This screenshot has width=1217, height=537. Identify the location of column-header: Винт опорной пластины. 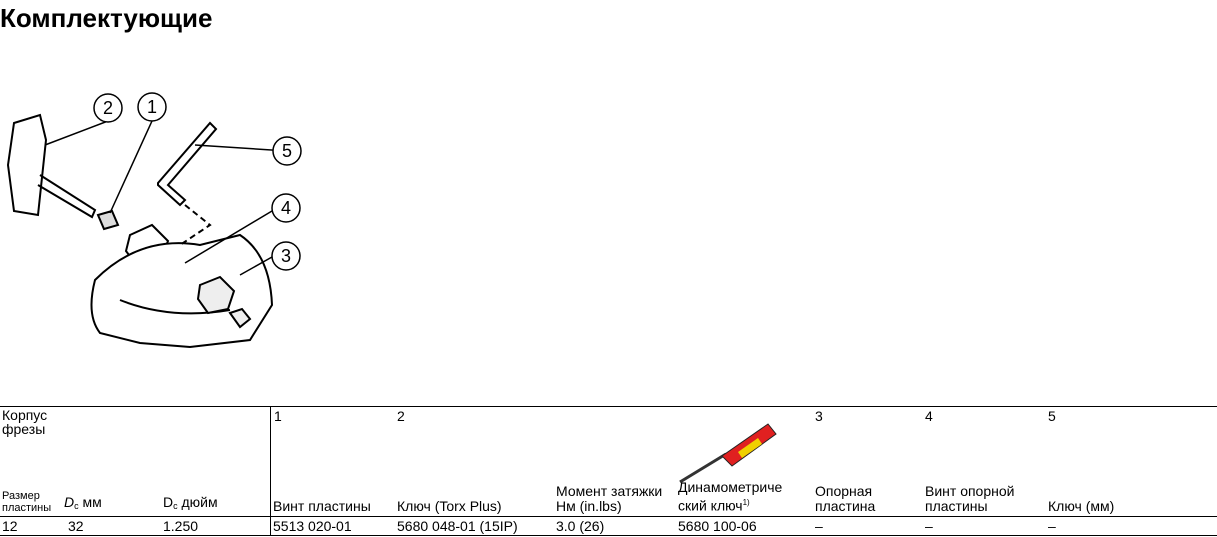
(970, 498).